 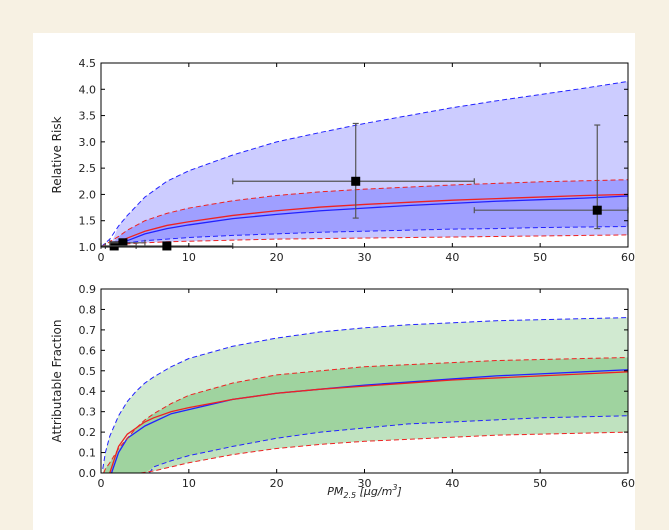 I want to click on attributable-fraction-y-axis-label: Attributable Fraction, so click(x=57, y=380).